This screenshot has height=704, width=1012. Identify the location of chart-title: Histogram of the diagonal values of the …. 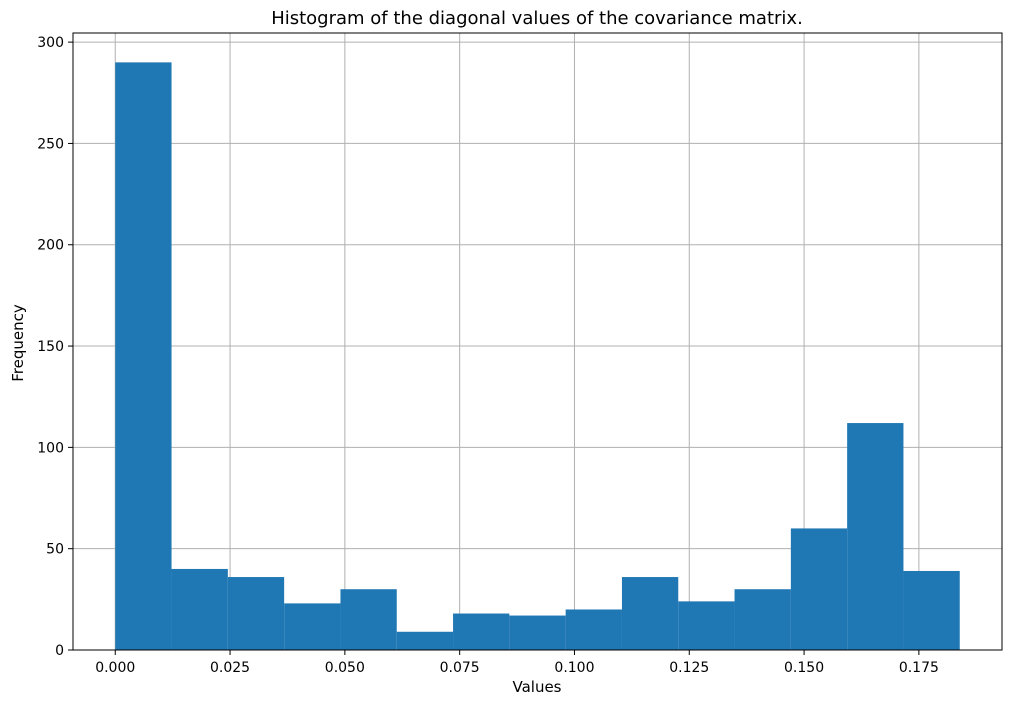
(537, 18).